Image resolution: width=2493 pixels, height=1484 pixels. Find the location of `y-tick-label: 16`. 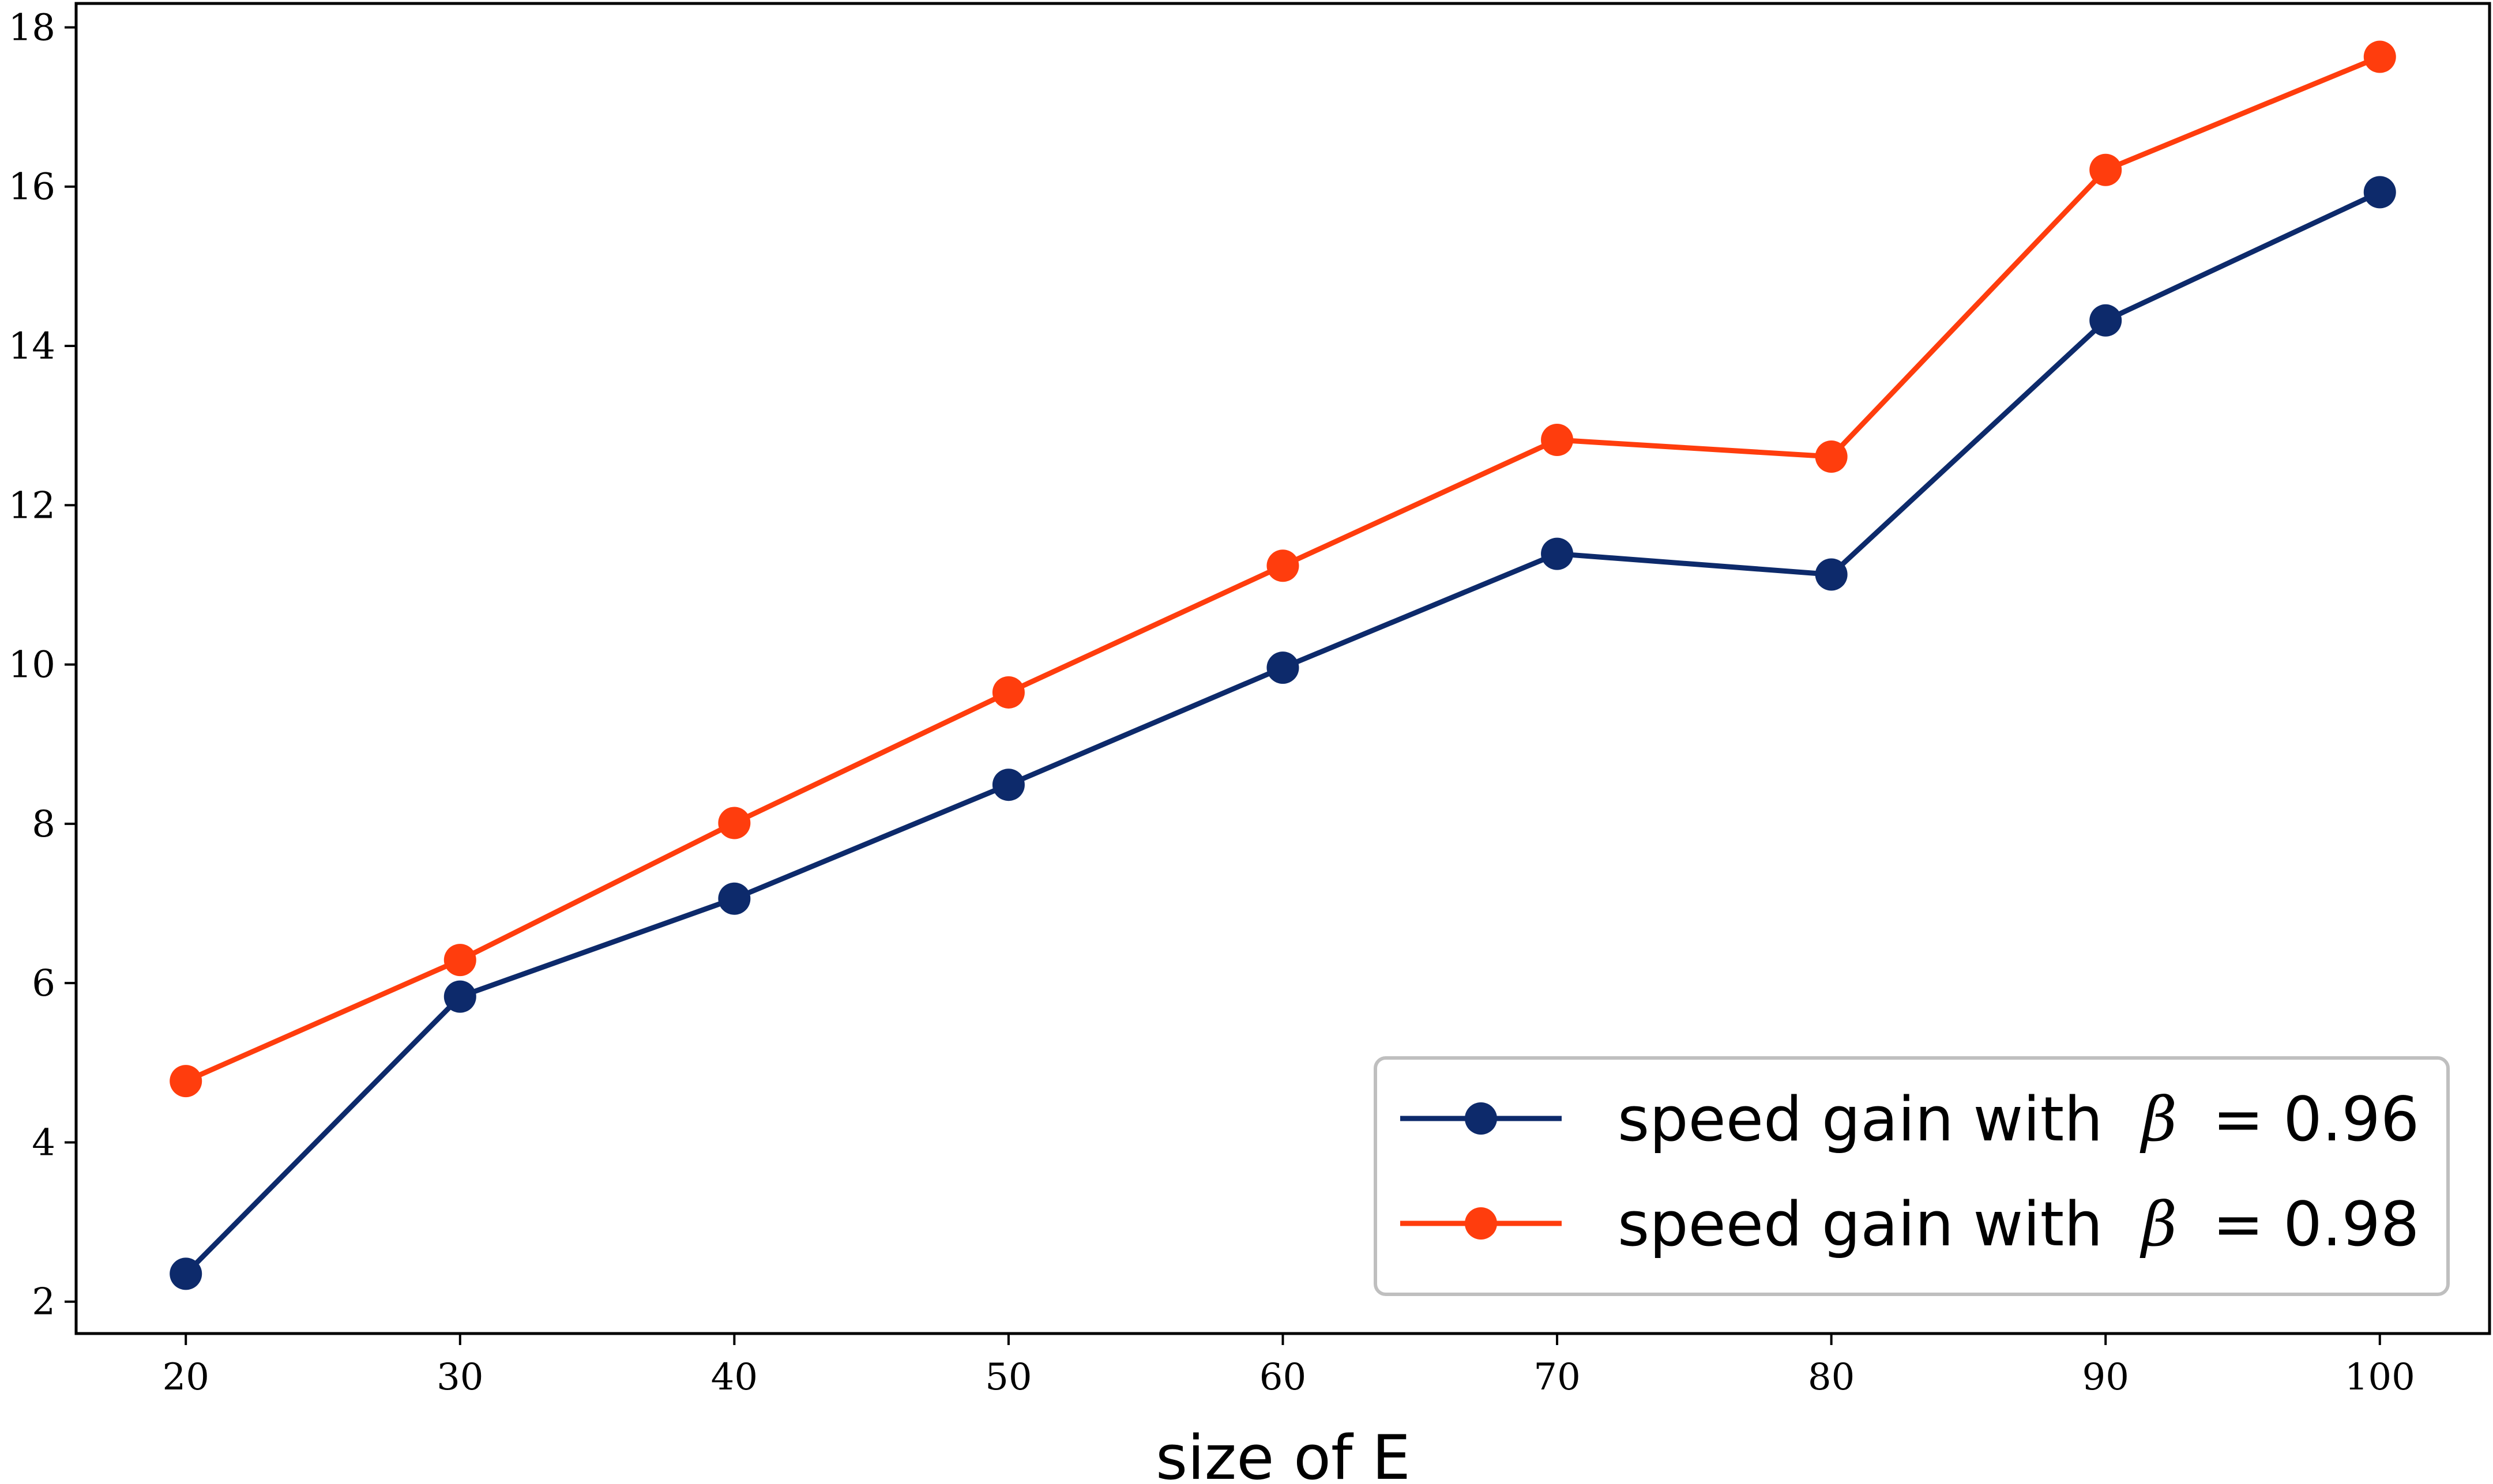

y-tick-label: 16 is located at coordinates (32, 187).